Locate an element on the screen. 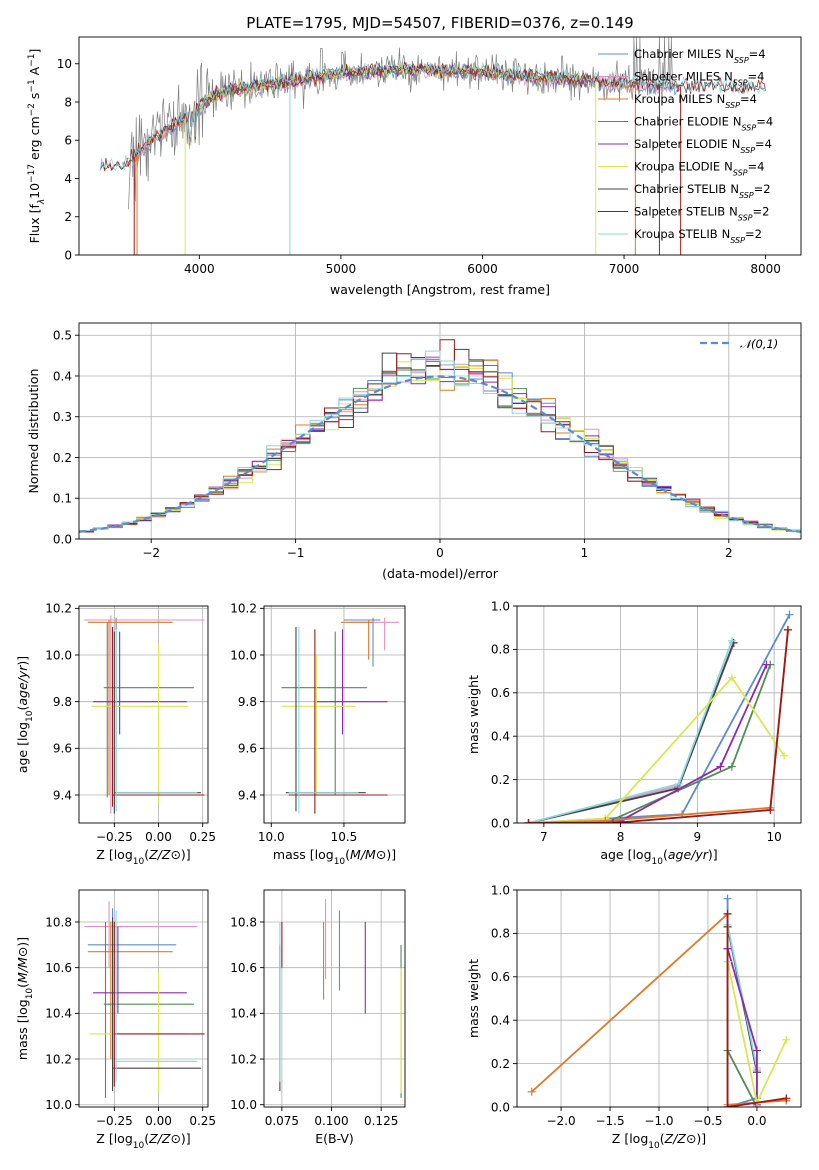  legend-name: Kroupa MILES is located at coordinates (673, 99).